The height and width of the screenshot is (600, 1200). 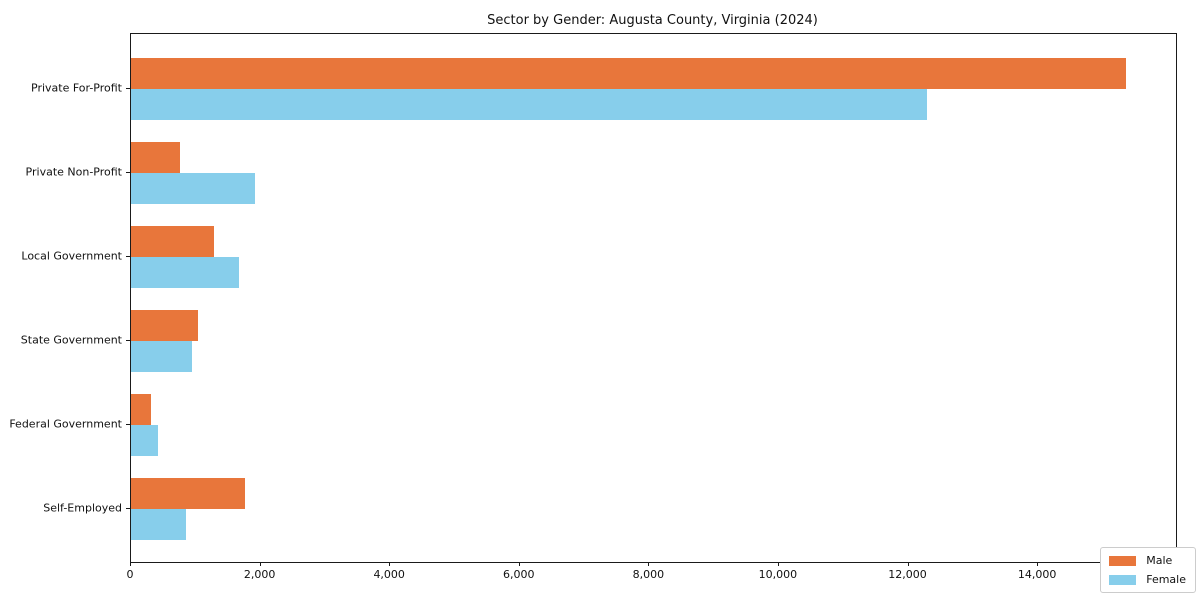 I want to click on legend-label-female: Female, so click(x=1166, y=579).